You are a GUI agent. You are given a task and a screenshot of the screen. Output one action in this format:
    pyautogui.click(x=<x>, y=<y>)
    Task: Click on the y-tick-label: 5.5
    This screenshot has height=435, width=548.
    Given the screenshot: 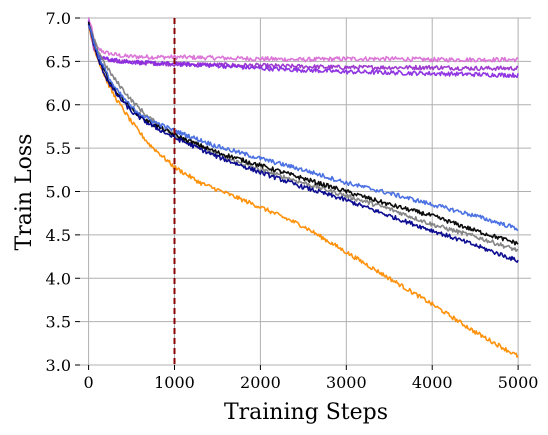 What is the action you would take?
    pyautogui.click(x=58, y=148)
    